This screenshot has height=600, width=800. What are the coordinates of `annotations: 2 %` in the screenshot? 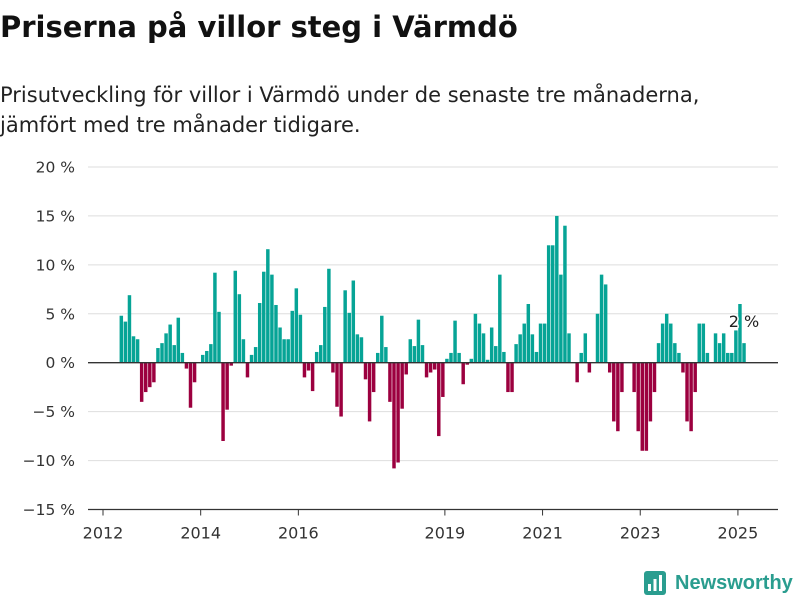 It's located at (743, 322).